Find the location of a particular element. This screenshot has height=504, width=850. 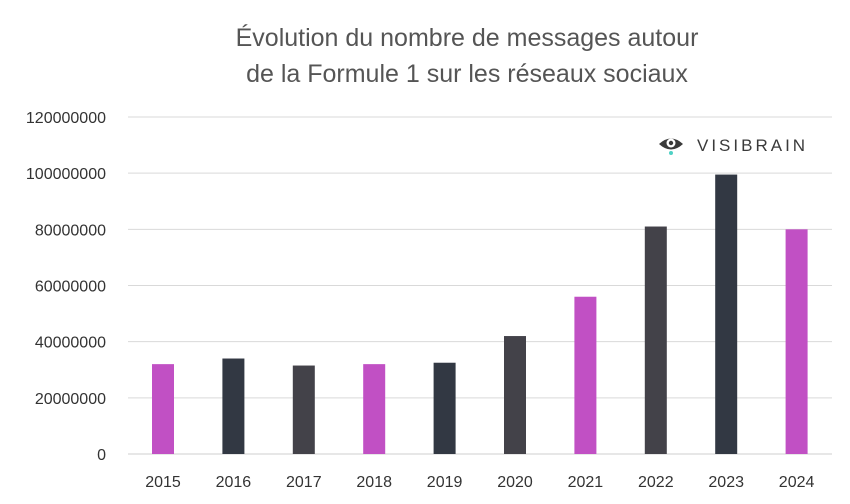

x-tick-label: 2024 is located at coordinates (797, 482).